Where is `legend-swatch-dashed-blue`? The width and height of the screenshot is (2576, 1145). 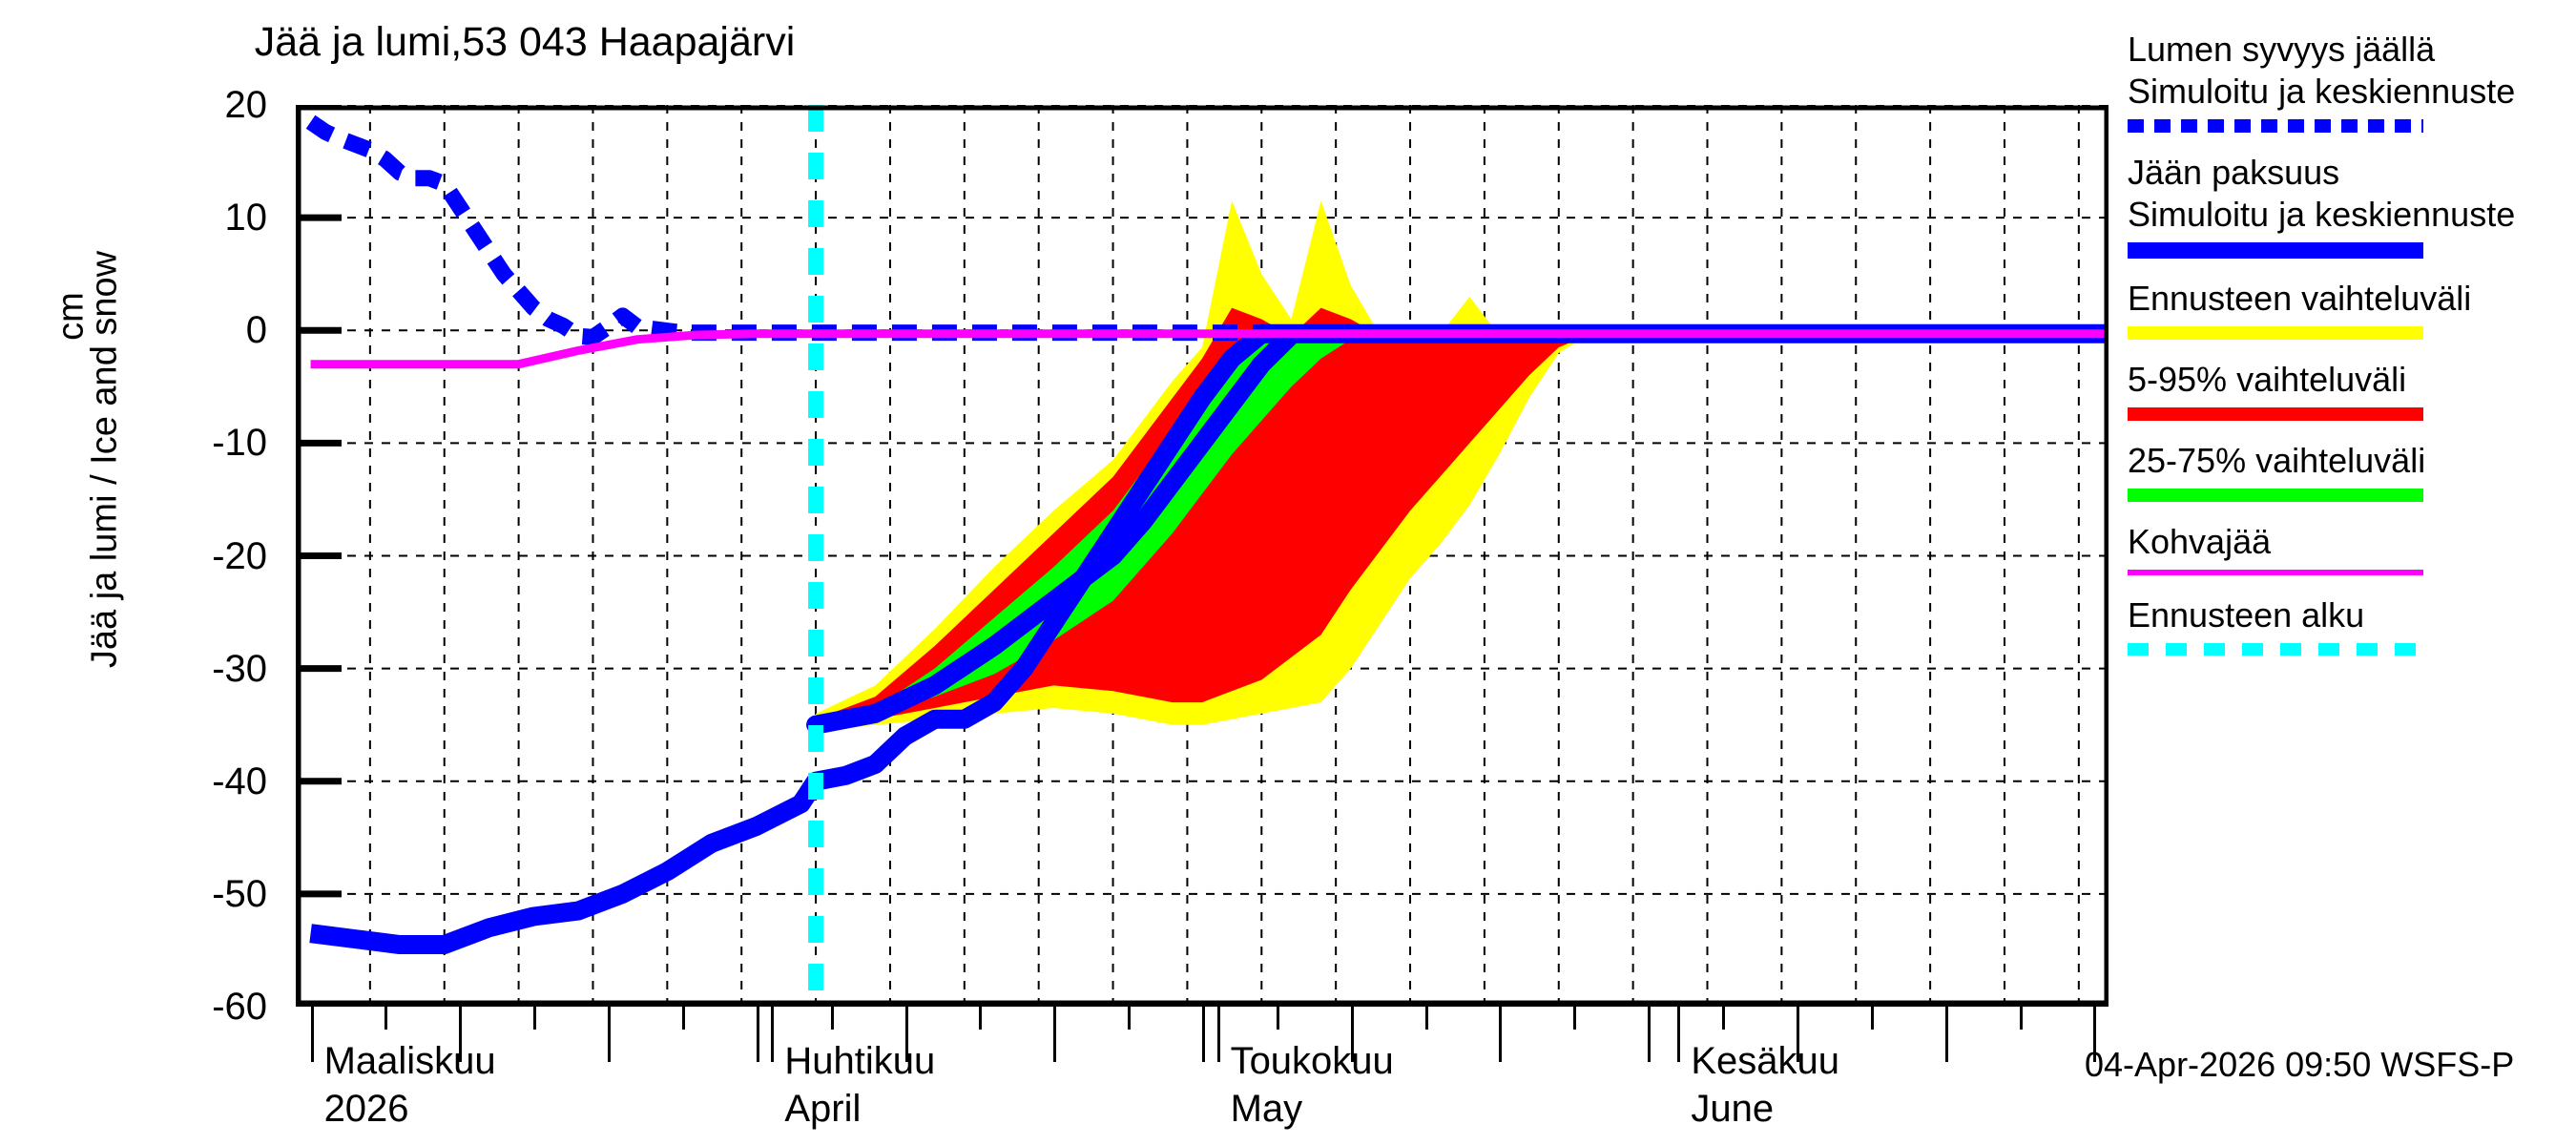
legend-swatch-dashed-blue is located at coordinates (2275, 126).